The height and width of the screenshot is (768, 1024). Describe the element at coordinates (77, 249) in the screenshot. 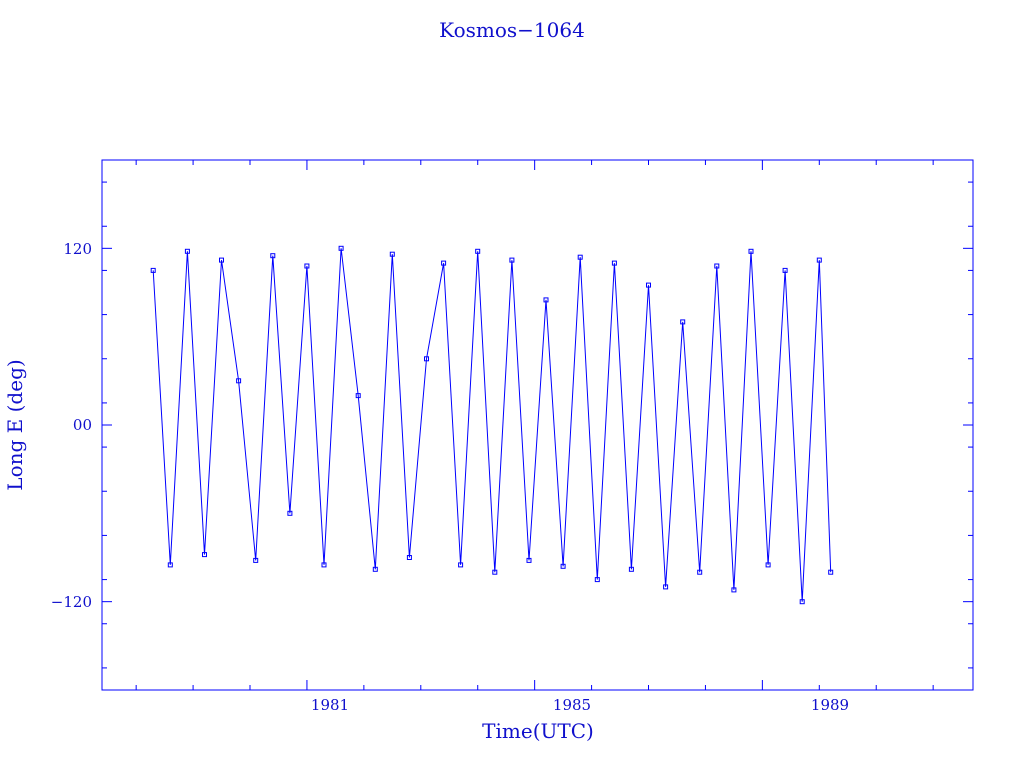

I see `y-tick-label-120: 120` at that location.